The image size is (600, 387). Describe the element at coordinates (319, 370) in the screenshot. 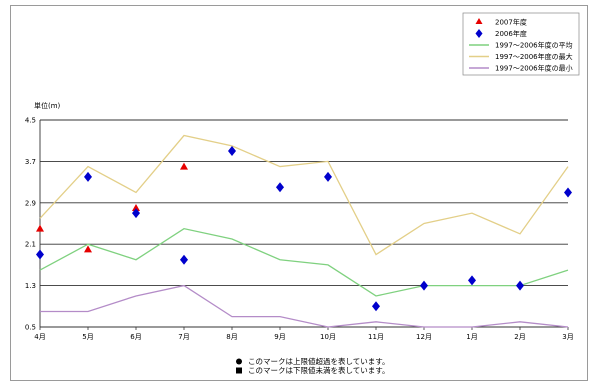

I see `footnote-text: このマークは下限値未満を表しています。` at that location.